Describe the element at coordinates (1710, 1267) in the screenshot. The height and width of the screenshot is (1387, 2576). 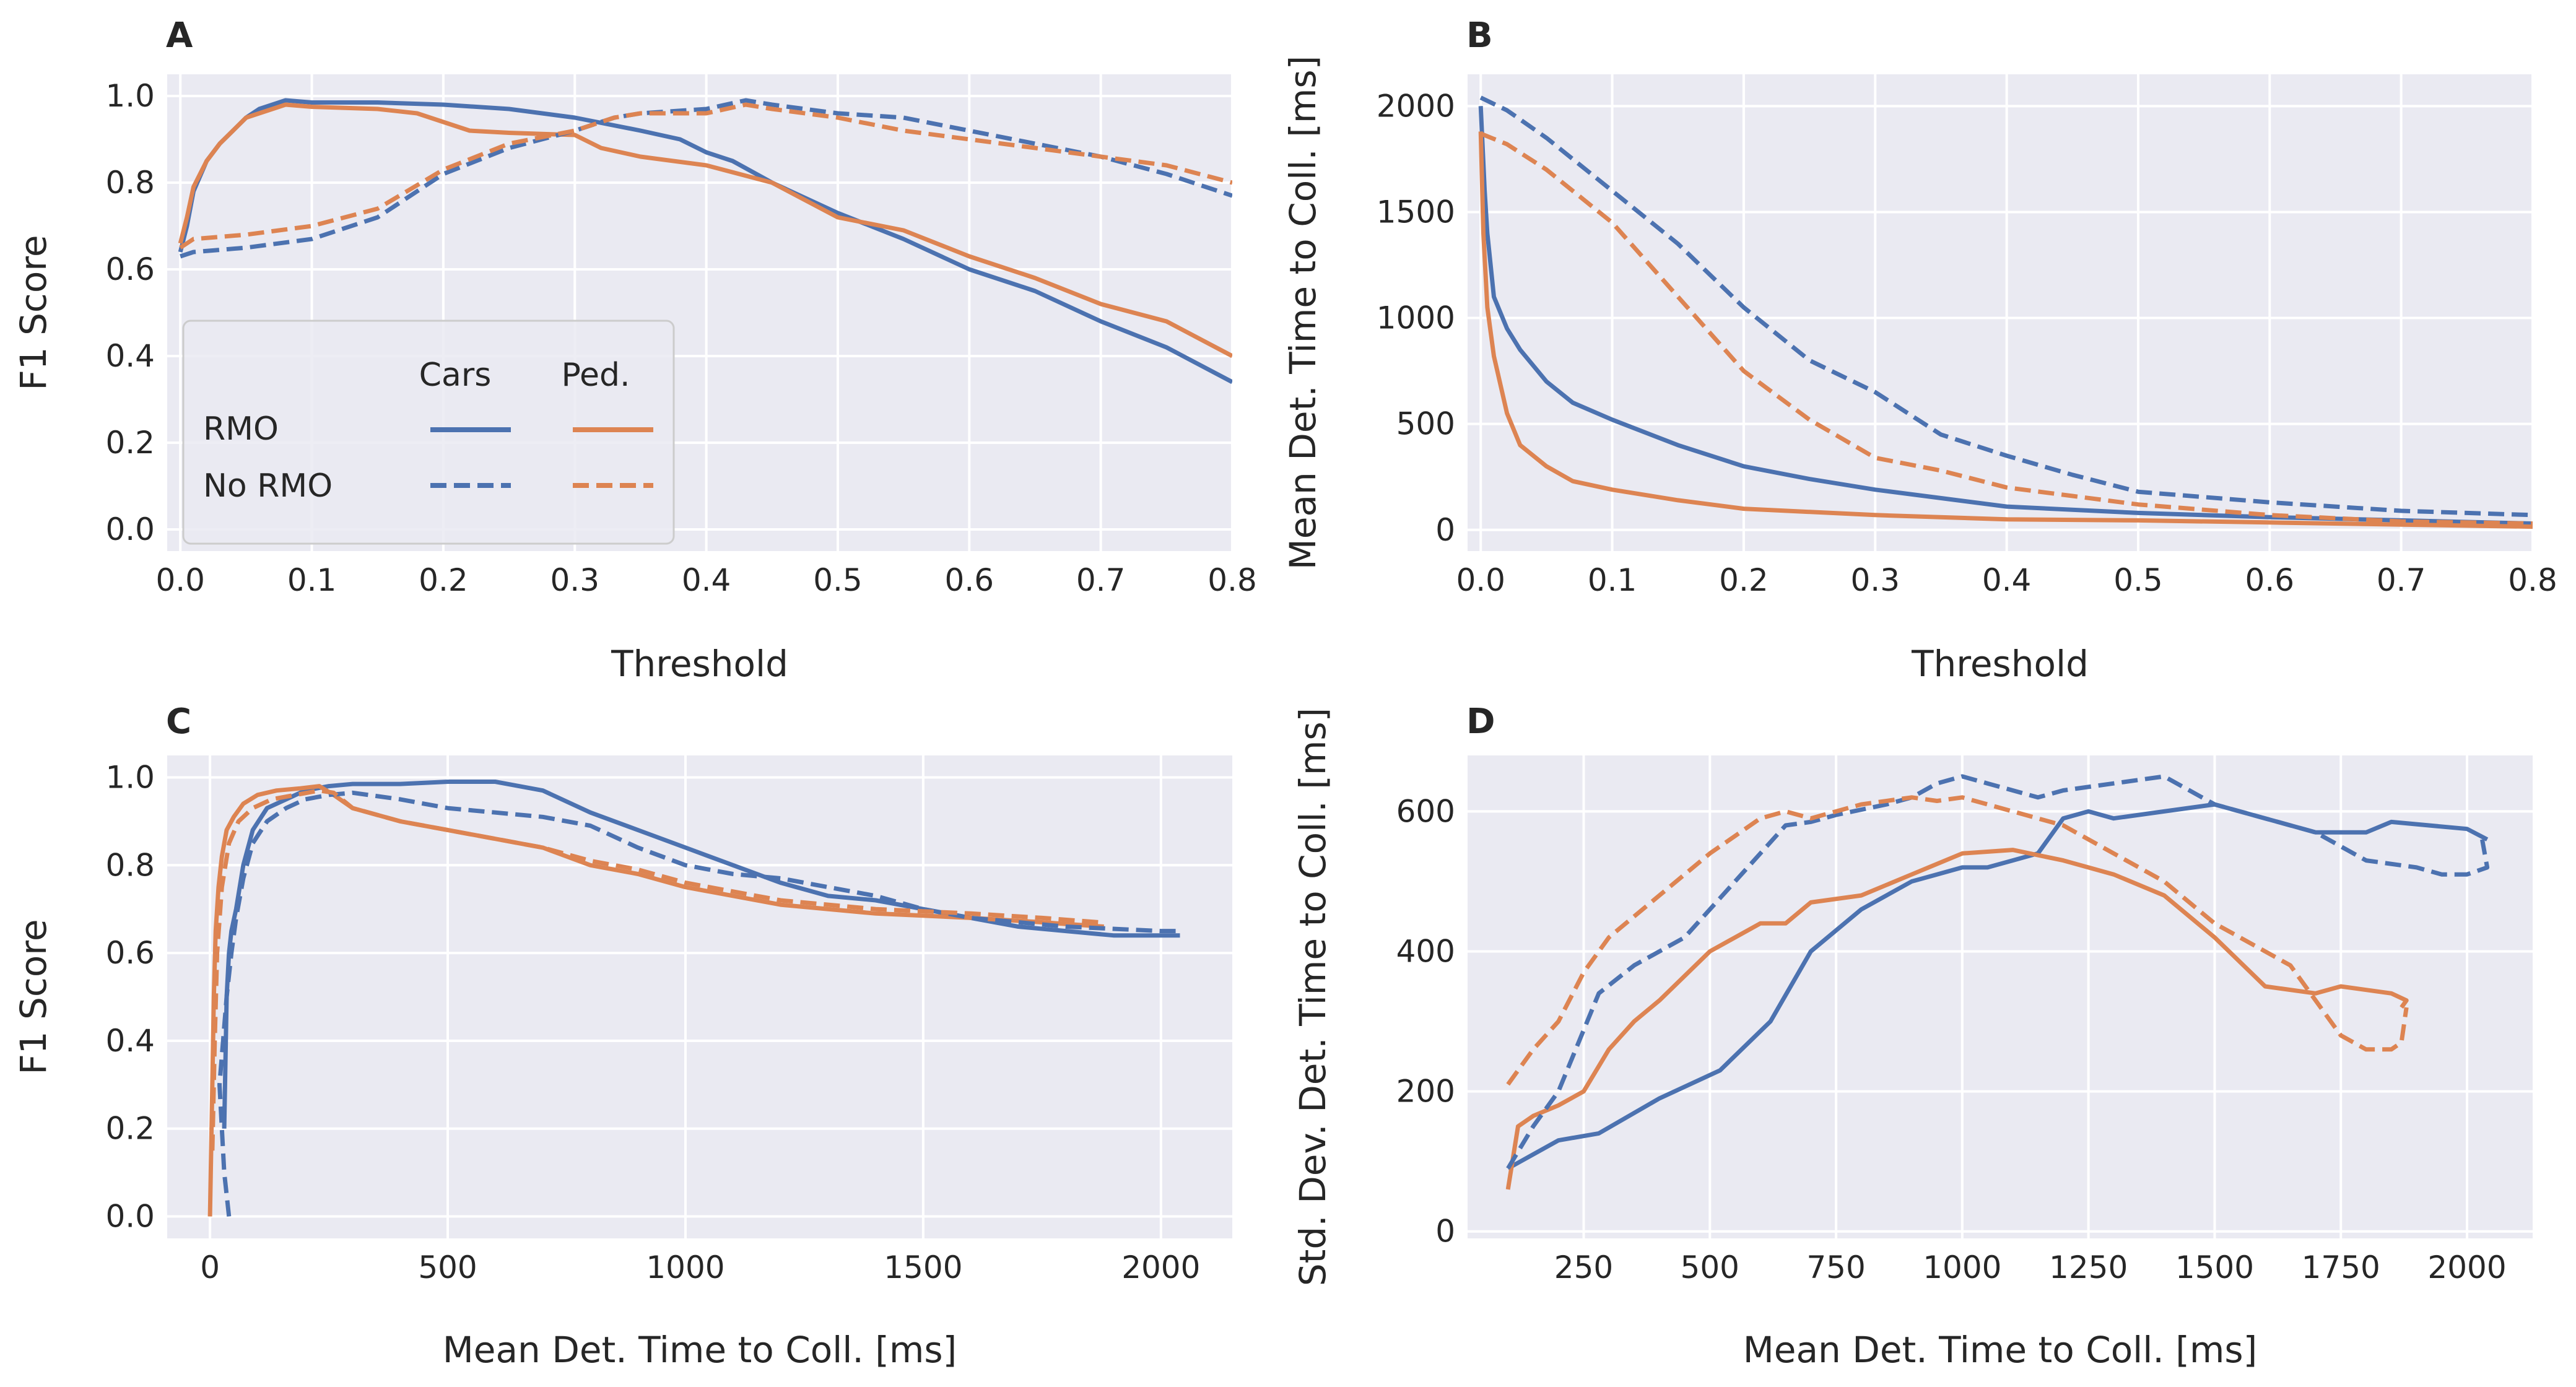
I see `panel-d-xtick-label: 500` at that location.